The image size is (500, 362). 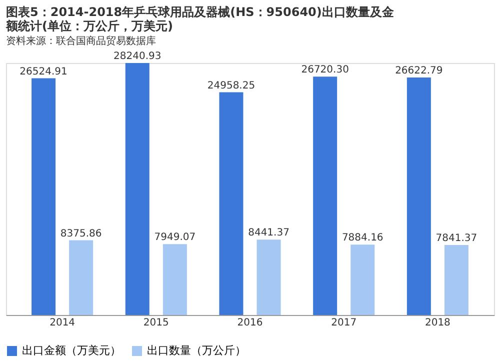 I want to click on data-label: 26524.91, so click(x=44, y=72).